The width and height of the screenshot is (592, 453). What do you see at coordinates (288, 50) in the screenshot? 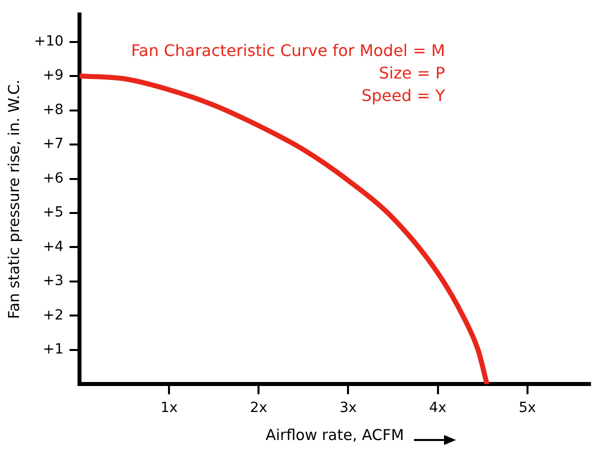
I see `annotation: Fan Characteristic Curve for Model = M` at bounding box center [288, 50].